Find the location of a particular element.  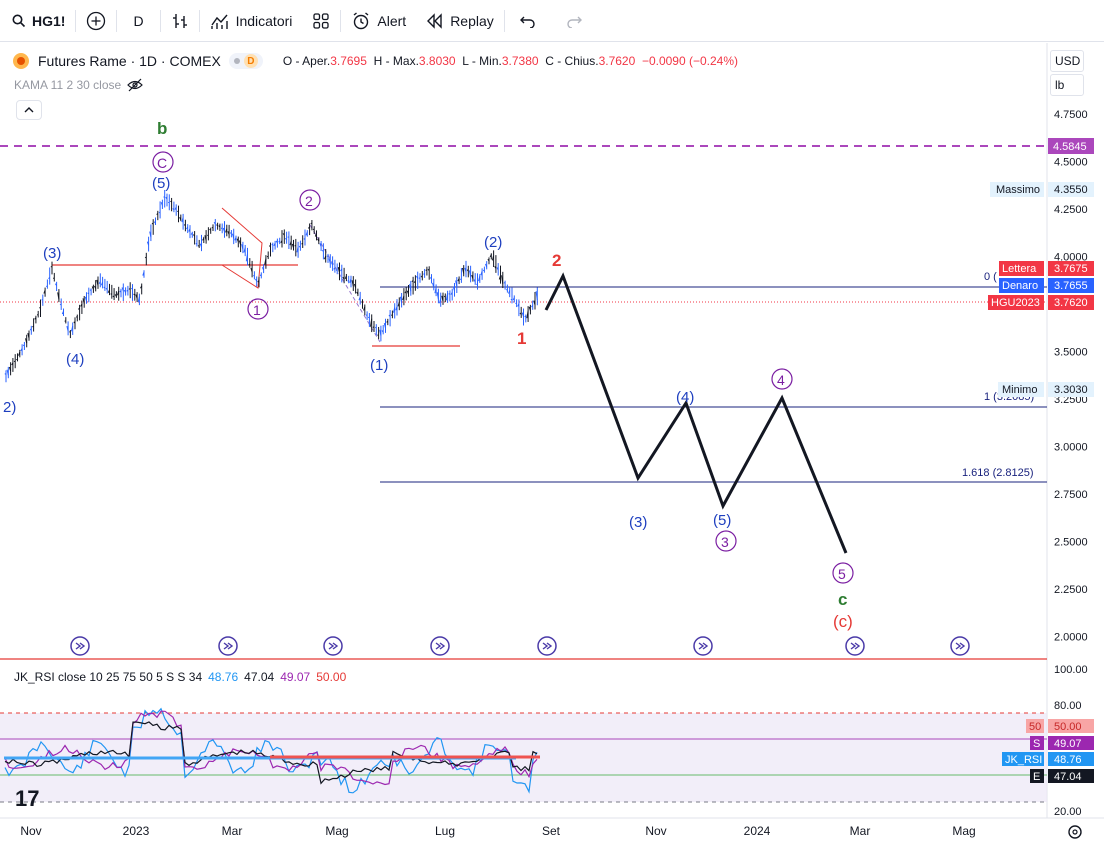

compare-symbol-button is located at coordinates (96, 21).